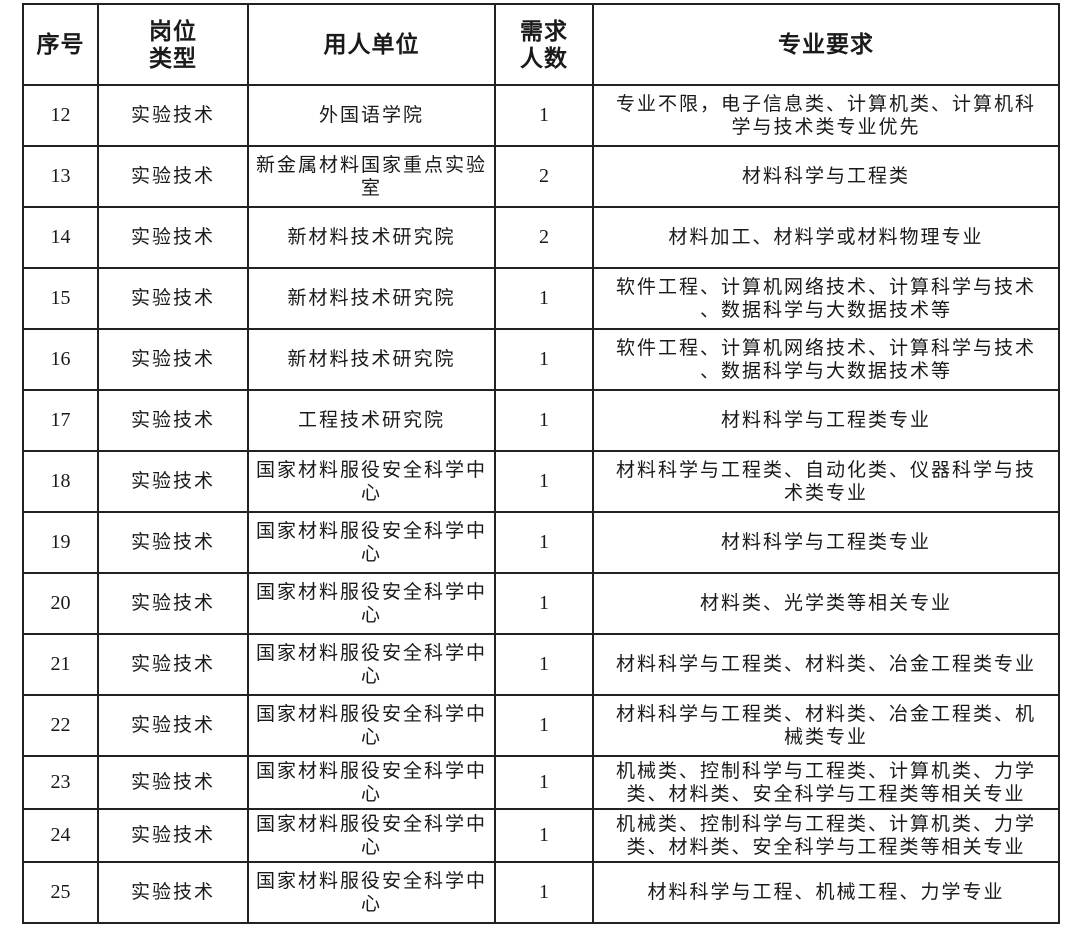 This screenshot has height=951, width=1080. I want to click on cell-major: 材料科学与工程类、材料类、冶金工程类、机械类专业, so click(826, 725).